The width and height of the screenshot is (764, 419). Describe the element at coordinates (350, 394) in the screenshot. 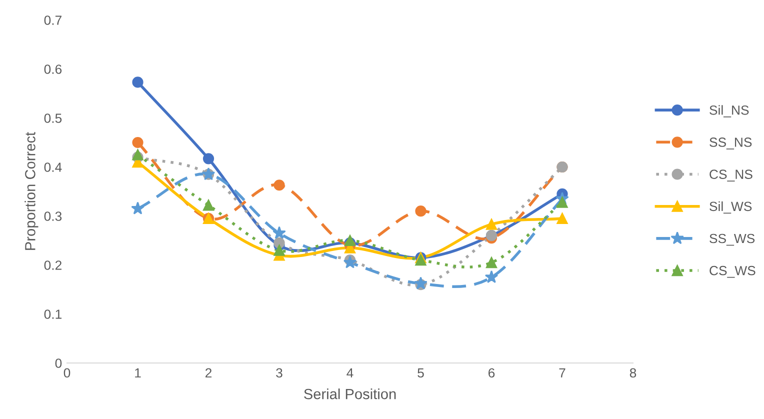

I see `x-axis-title: Serial Position` at that location.